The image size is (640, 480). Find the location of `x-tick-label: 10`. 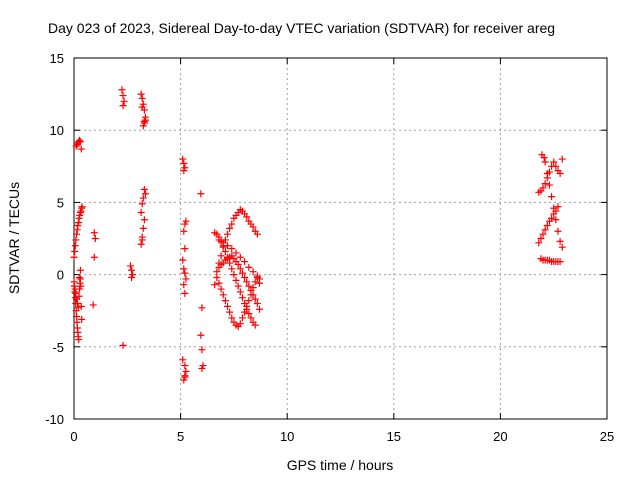

x-tick-label: 10 is located at coordinates (287, 436).